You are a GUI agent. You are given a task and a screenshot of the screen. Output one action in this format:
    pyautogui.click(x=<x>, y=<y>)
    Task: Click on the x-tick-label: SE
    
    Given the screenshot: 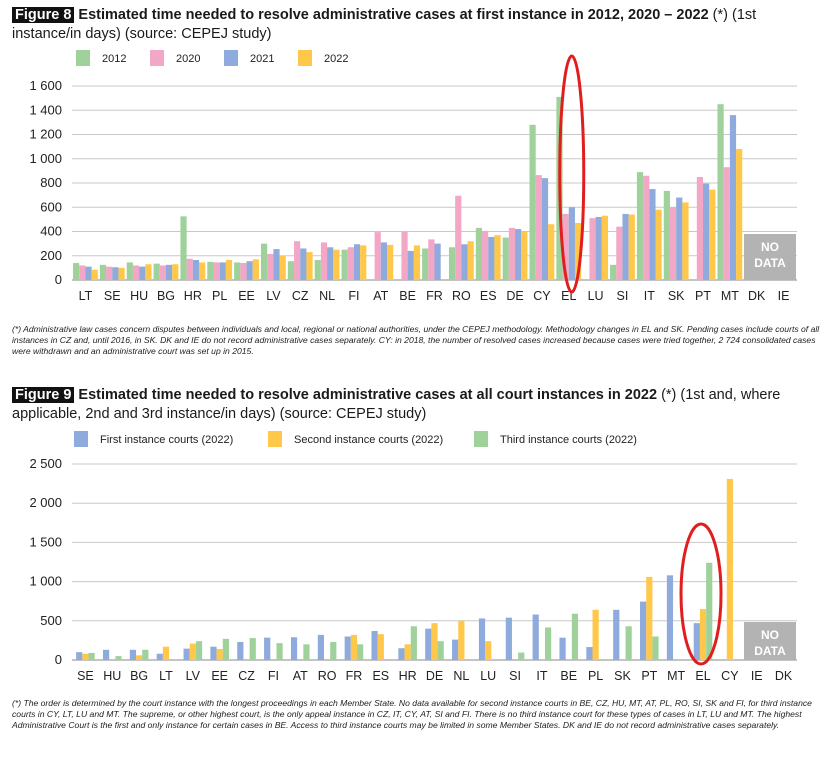 What is the action you would take?
    pyautogui.click(x=112, y=296)
    